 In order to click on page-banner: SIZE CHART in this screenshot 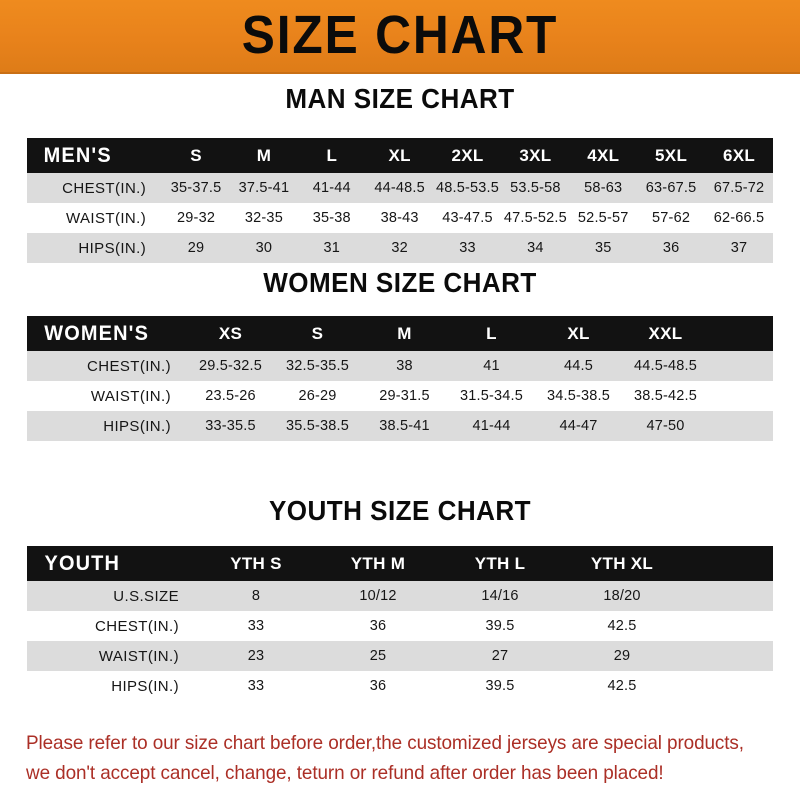, I will do `click(400, 37)`.